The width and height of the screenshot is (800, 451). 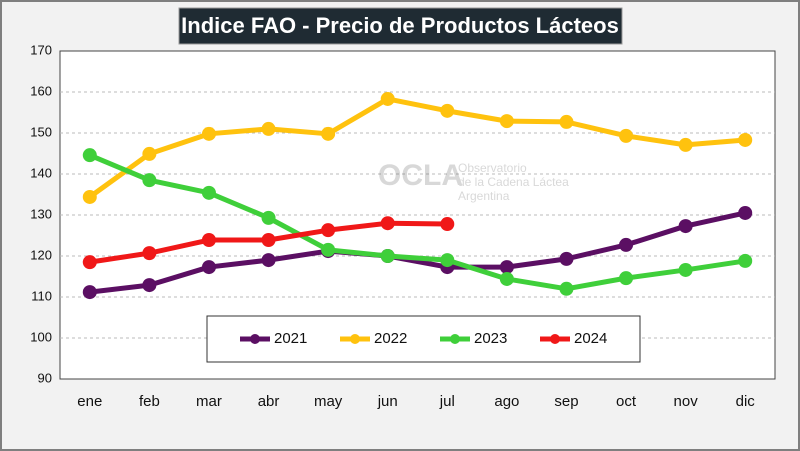 What do you see at coordinates (41, 295) in the screenshot?
I see `y-tick-label: 110` at bounding box center [41, 295].